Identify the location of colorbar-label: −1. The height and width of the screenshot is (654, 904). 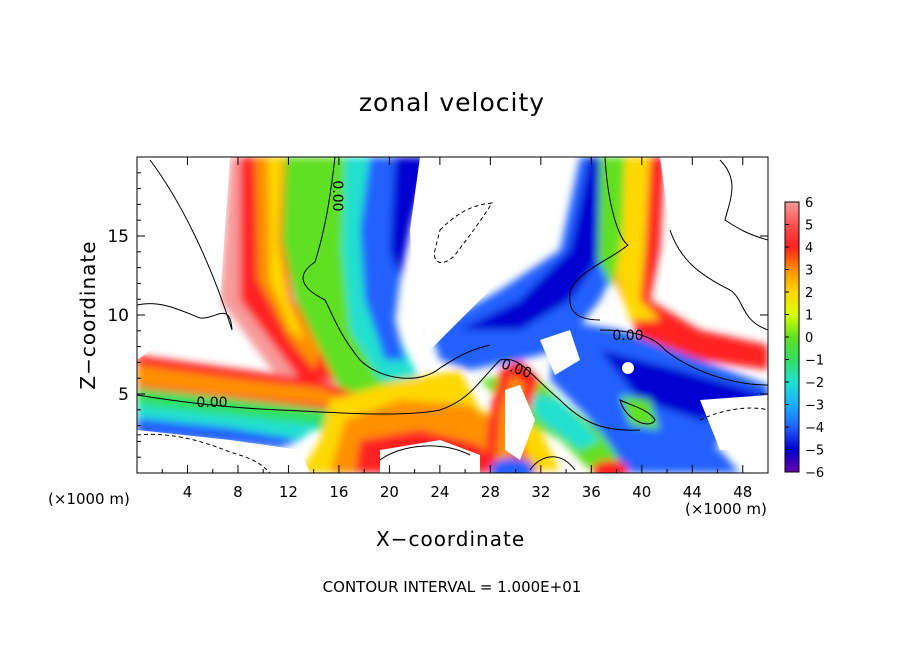
(814, 361).